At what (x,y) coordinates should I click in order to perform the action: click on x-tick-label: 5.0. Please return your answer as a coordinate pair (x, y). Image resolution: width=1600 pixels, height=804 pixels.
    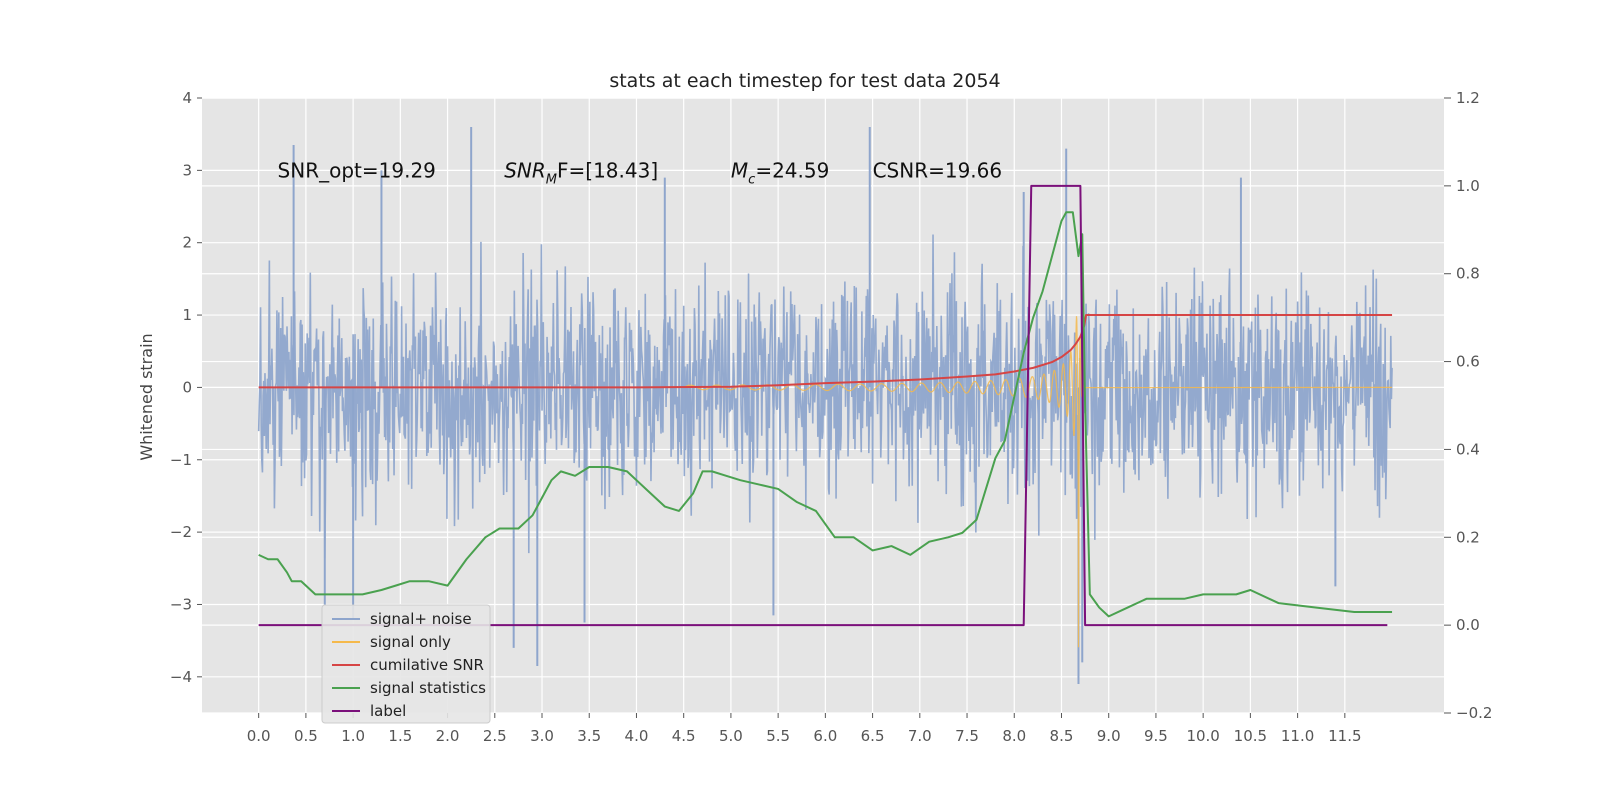
    Looking at the image, I should click on (731, 736).